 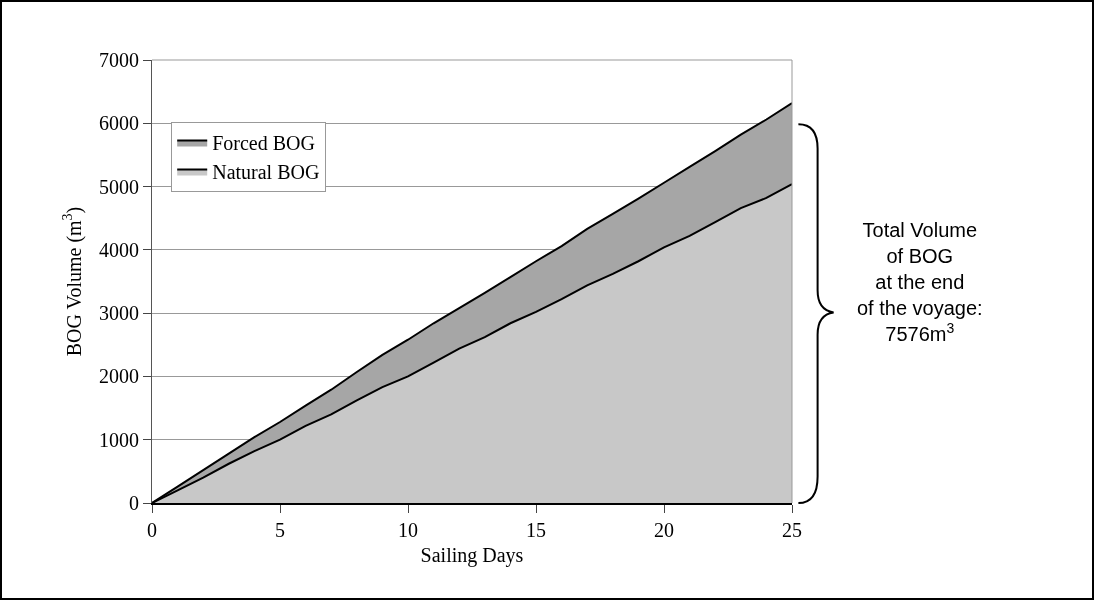 I want to click on y-tick-label: 6000, so click(x=119, y=123).